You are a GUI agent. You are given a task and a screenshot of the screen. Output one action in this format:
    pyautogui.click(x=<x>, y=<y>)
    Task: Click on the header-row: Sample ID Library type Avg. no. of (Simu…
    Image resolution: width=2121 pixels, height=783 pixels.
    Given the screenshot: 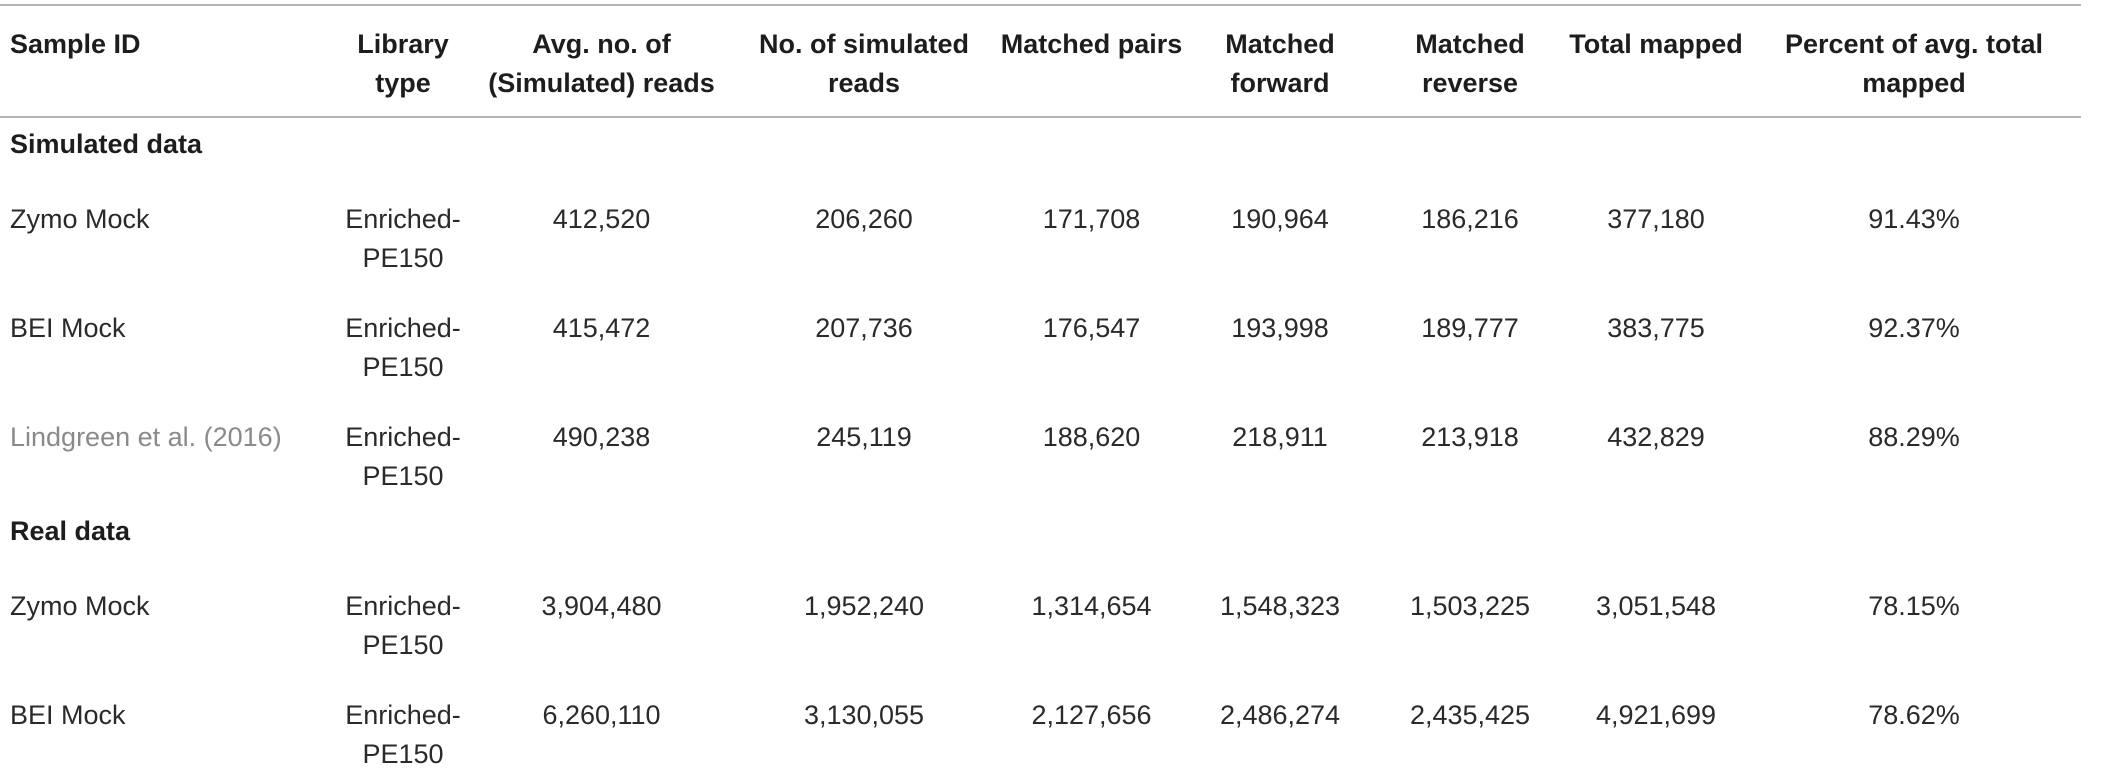 What is the action you would take?
    pyautogui.click(x=1040, y=61)
    